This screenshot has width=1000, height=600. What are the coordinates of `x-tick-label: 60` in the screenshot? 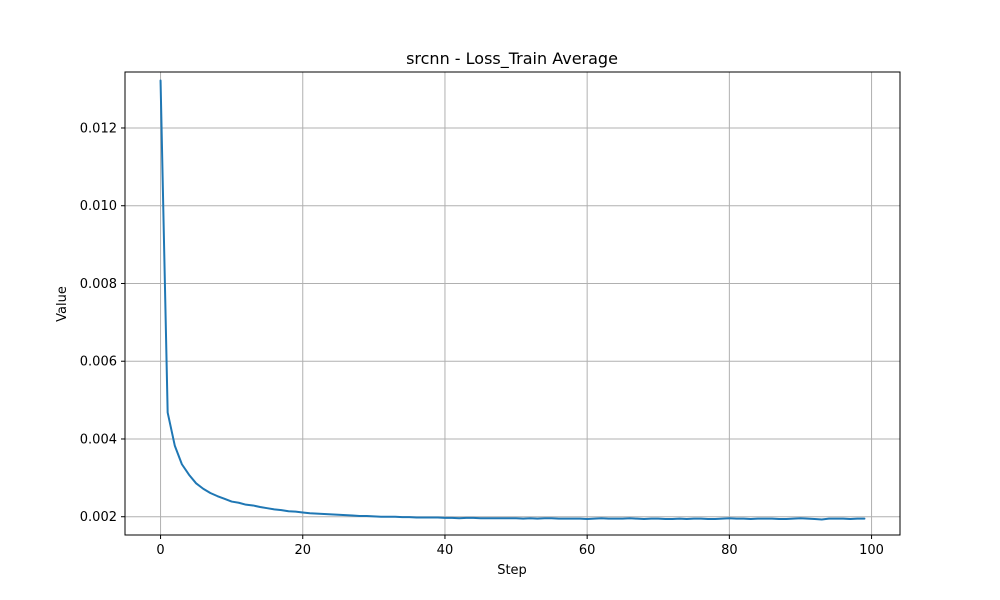 It's located at (587, 550).